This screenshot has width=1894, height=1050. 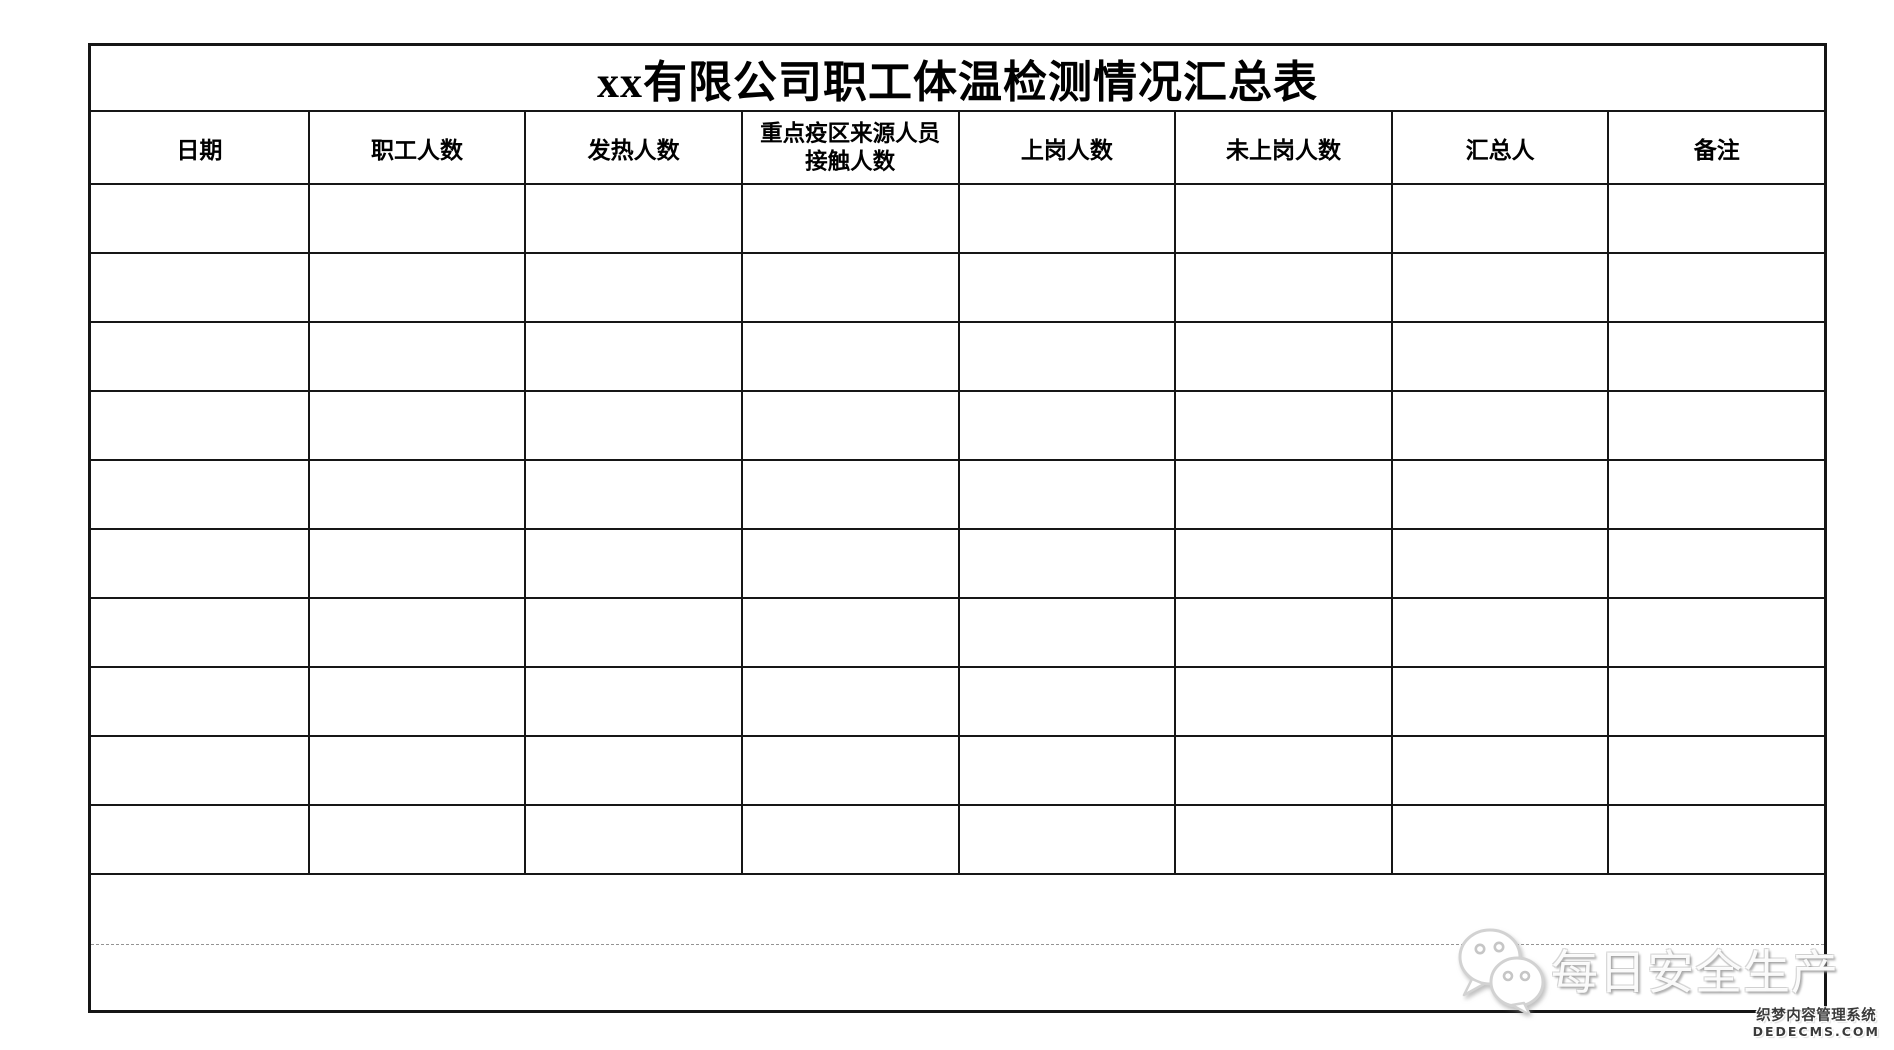 What do you see at coordinates (1499, 147) in the screenshot?
I see `column-header-summarizer: 汇总人` at bounding box center [1499, 147].